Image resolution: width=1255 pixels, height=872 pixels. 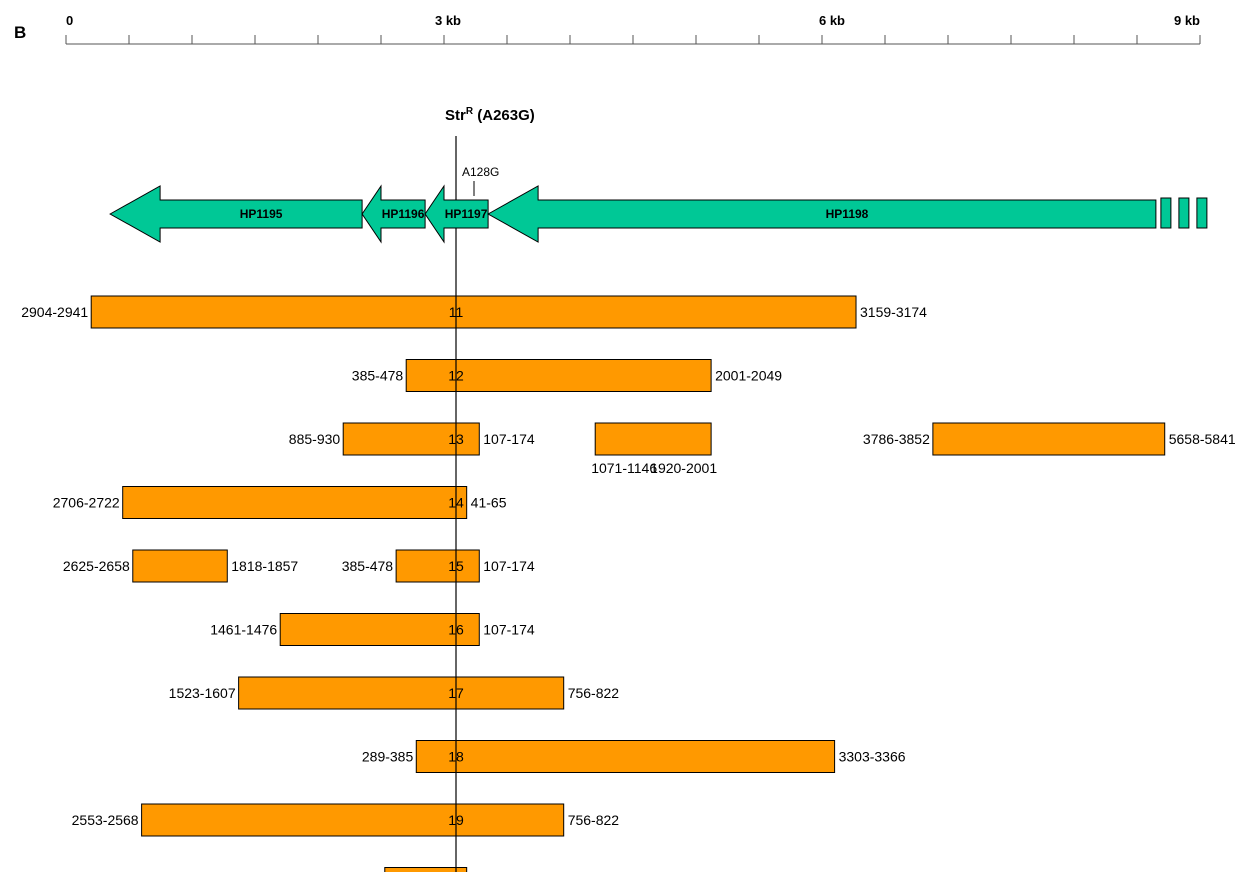 I want to click on clone-number: 11, so click(x=456, y=312).